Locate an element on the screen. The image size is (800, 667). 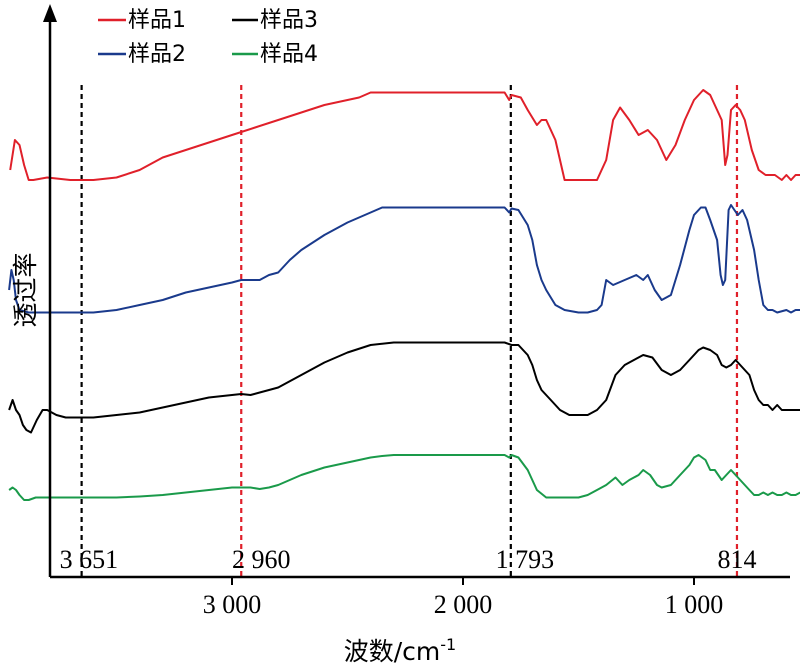
y-axis-arrow is located at coordinates (50, 13).